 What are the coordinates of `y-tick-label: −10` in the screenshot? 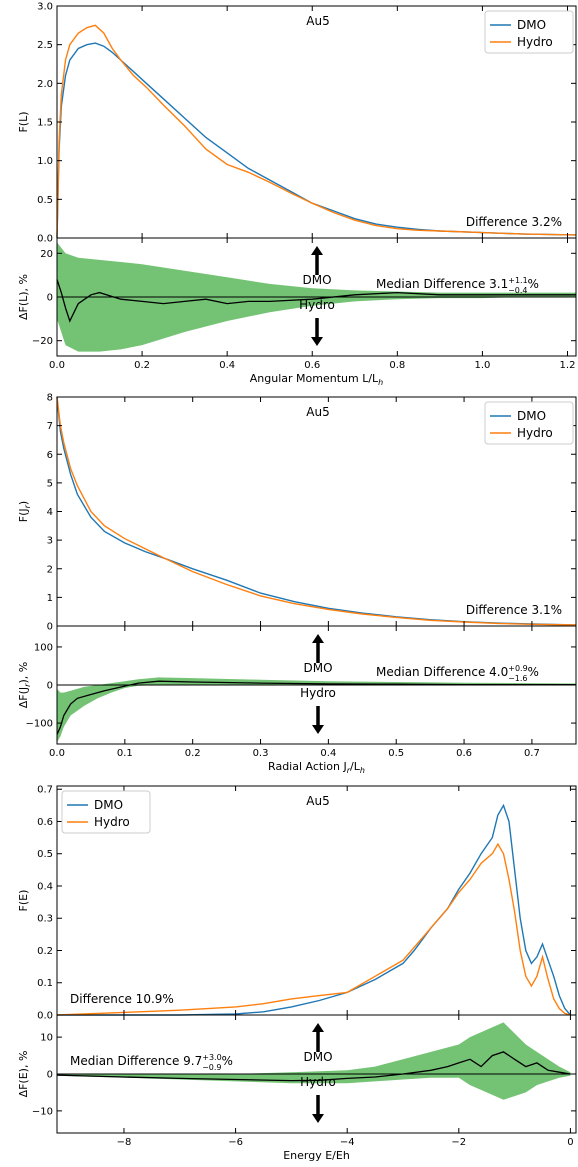 It's located at (42, 1111).